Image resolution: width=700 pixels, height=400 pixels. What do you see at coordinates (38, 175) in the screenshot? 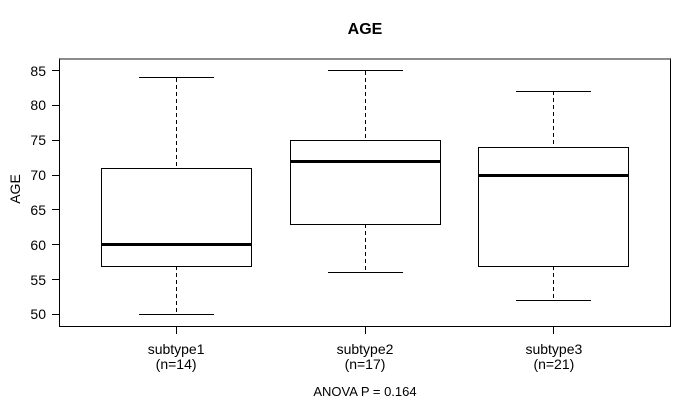
I see `y-tick-label: 70` at bounding box center [38, 175].